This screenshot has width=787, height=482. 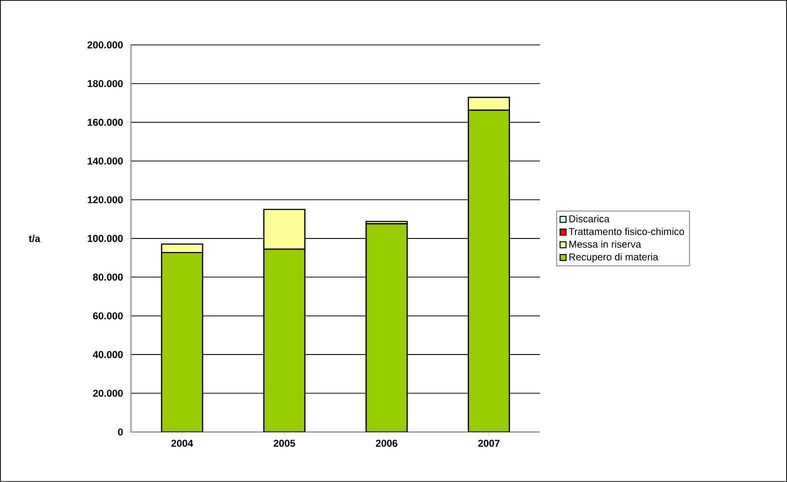 I want to click on legend-label: Discarica, so click(x=589, y=218).